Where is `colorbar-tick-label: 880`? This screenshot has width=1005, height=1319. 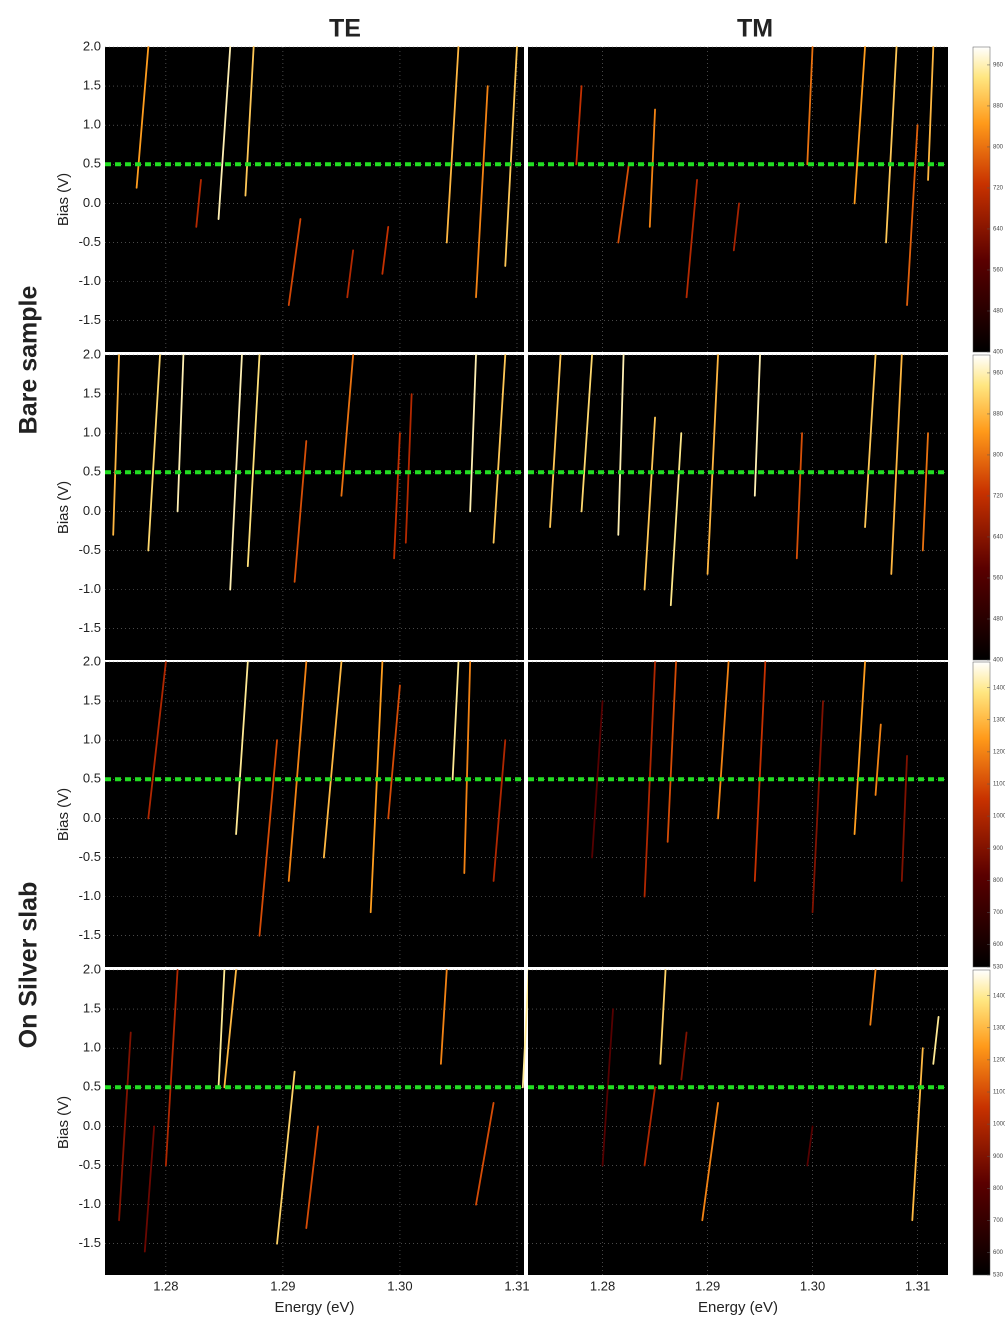 colorbar-tick-label: 880 is located at coordinates (998, 107).